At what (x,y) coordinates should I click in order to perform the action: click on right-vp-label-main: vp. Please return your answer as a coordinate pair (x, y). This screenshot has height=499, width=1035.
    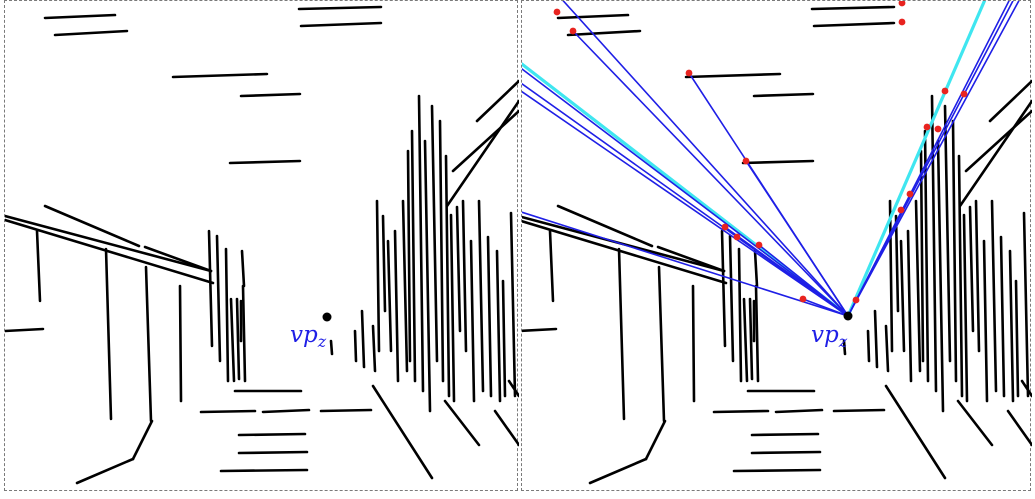
    Looking at the image, I should click on (825, 335).